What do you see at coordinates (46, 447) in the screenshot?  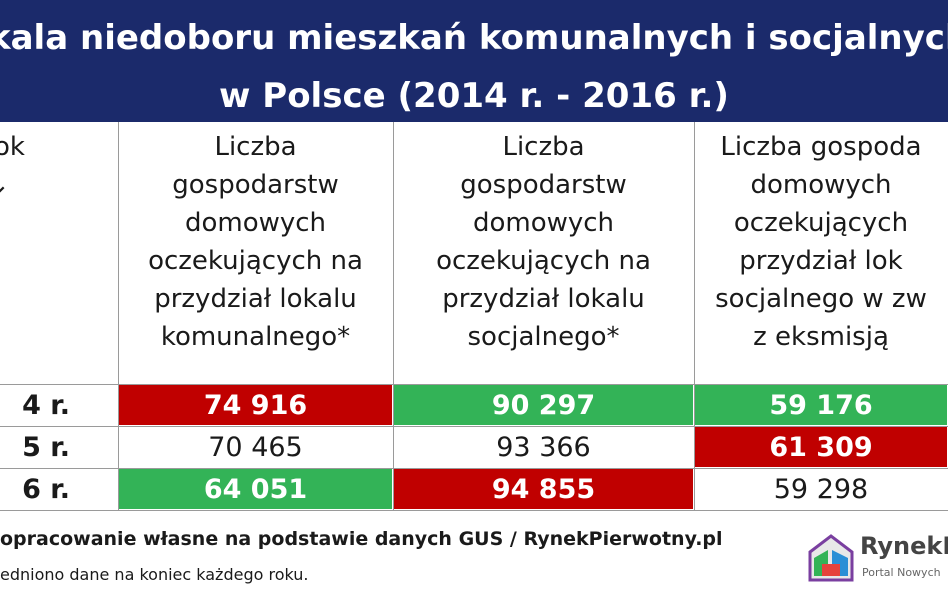 I see `year-label: 5 r.` at bounding box center [46, 447].